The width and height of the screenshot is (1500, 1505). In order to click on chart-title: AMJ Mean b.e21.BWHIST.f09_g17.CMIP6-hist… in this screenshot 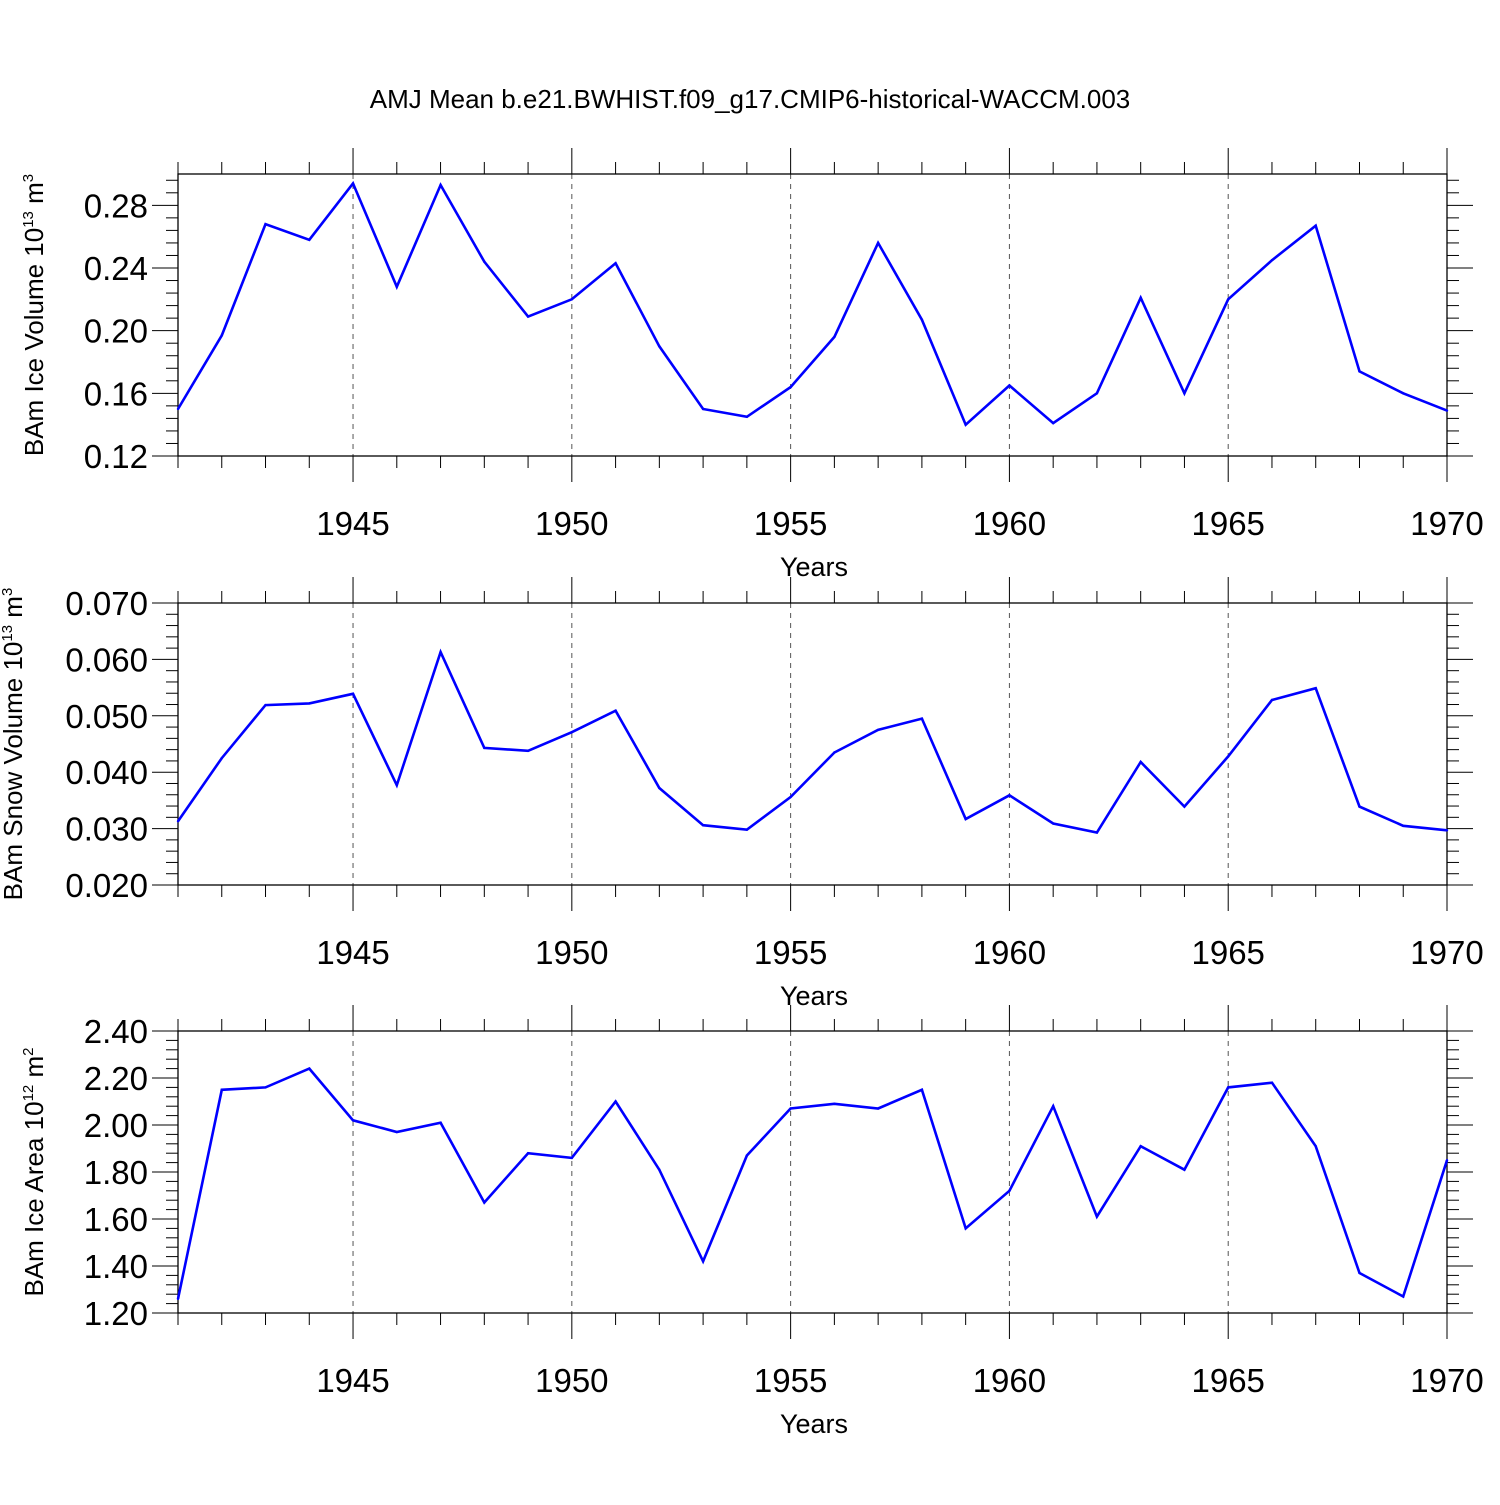, I will do `click(750, 99)`.